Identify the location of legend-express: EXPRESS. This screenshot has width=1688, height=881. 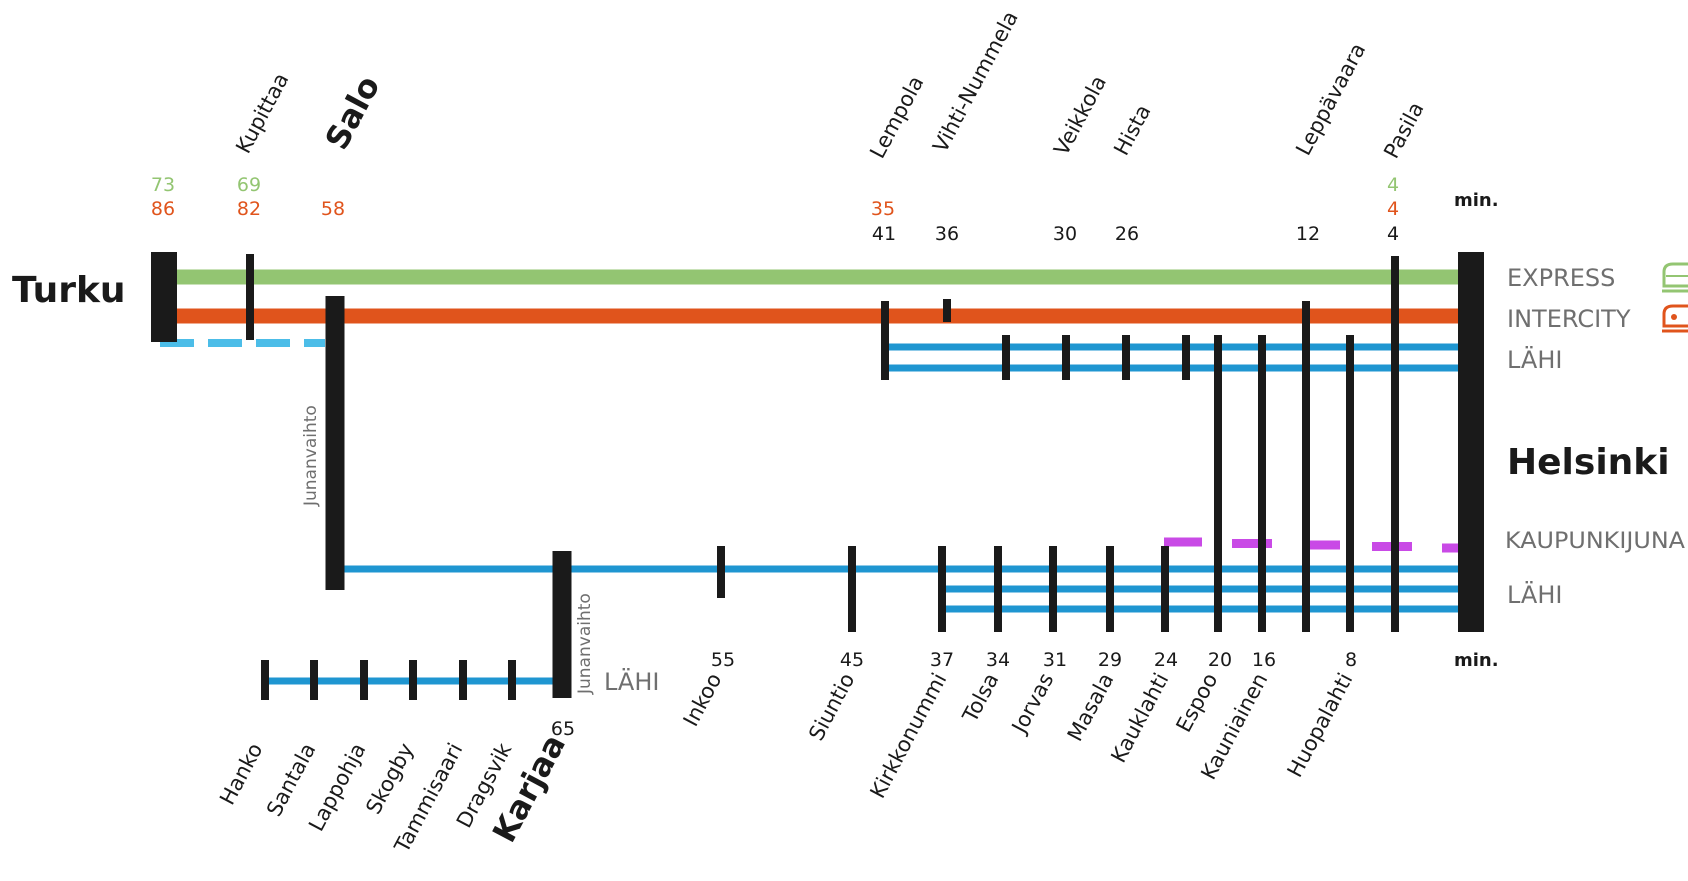
(1561, 278).